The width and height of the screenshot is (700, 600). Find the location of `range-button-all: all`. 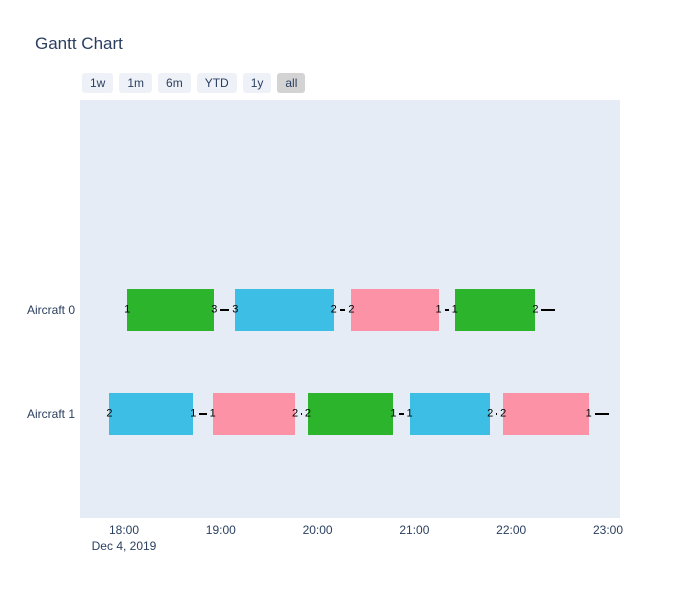

range-button-all: all is located at coordinates (291, 83).